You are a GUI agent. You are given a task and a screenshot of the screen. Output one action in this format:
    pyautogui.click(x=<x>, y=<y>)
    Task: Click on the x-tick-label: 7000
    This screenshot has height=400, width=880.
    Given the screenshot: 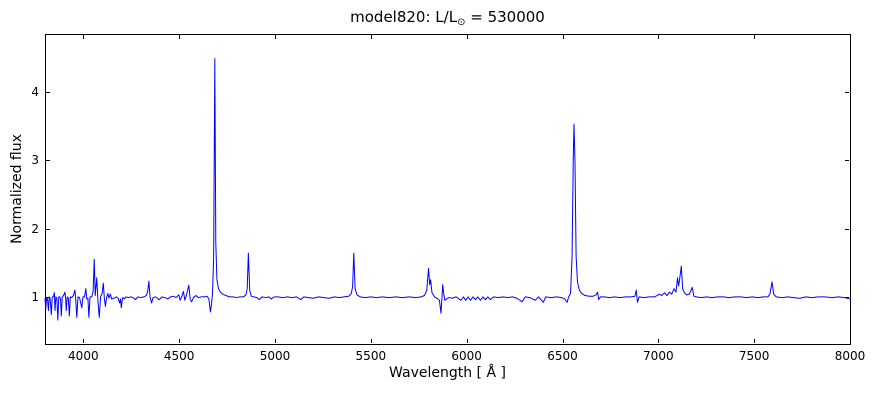 What is the action you would take?
    pyautogui.click(x=658, y=356)
    